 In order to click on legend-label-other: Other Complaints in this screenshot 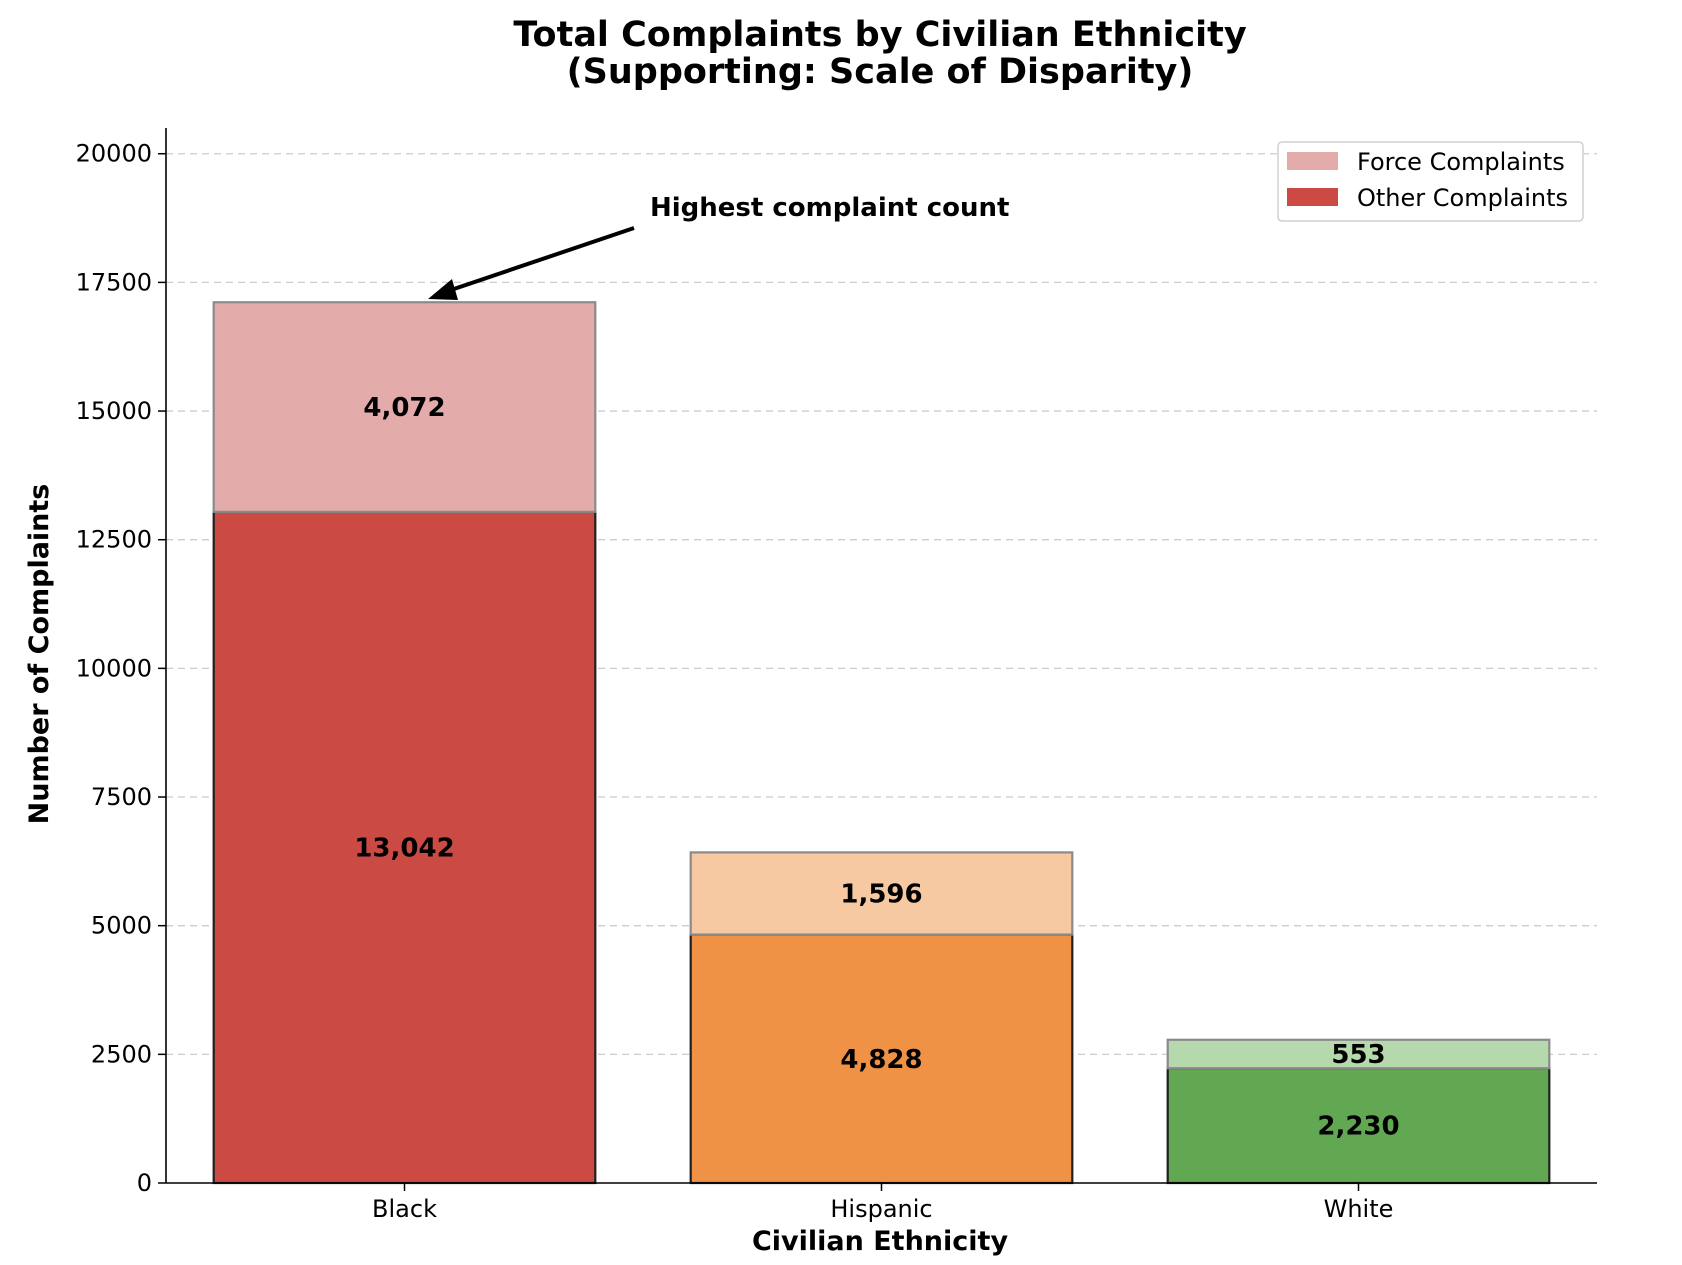, I will do `click(1462, 198)`.